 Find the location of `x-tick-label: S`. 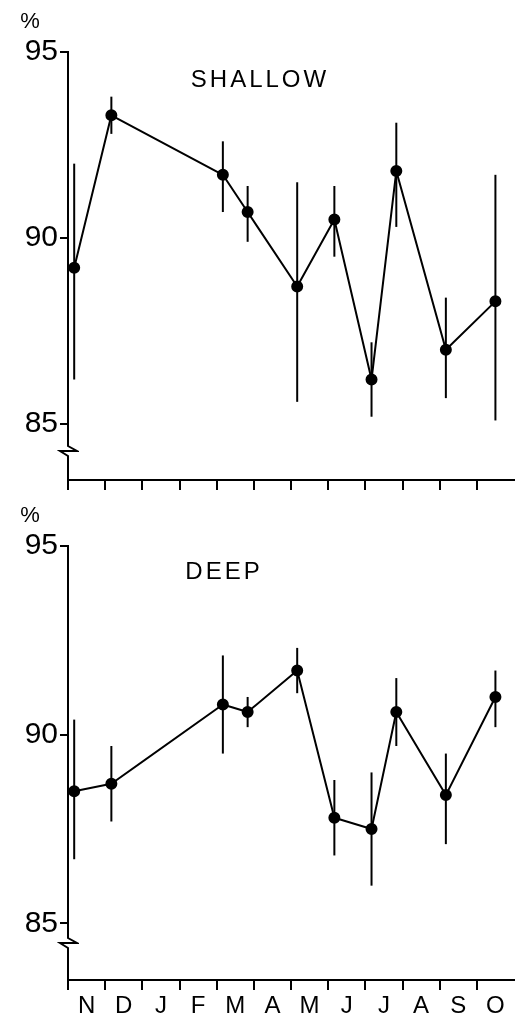

x-tick-label: S is located at coordinates (458, 1005).